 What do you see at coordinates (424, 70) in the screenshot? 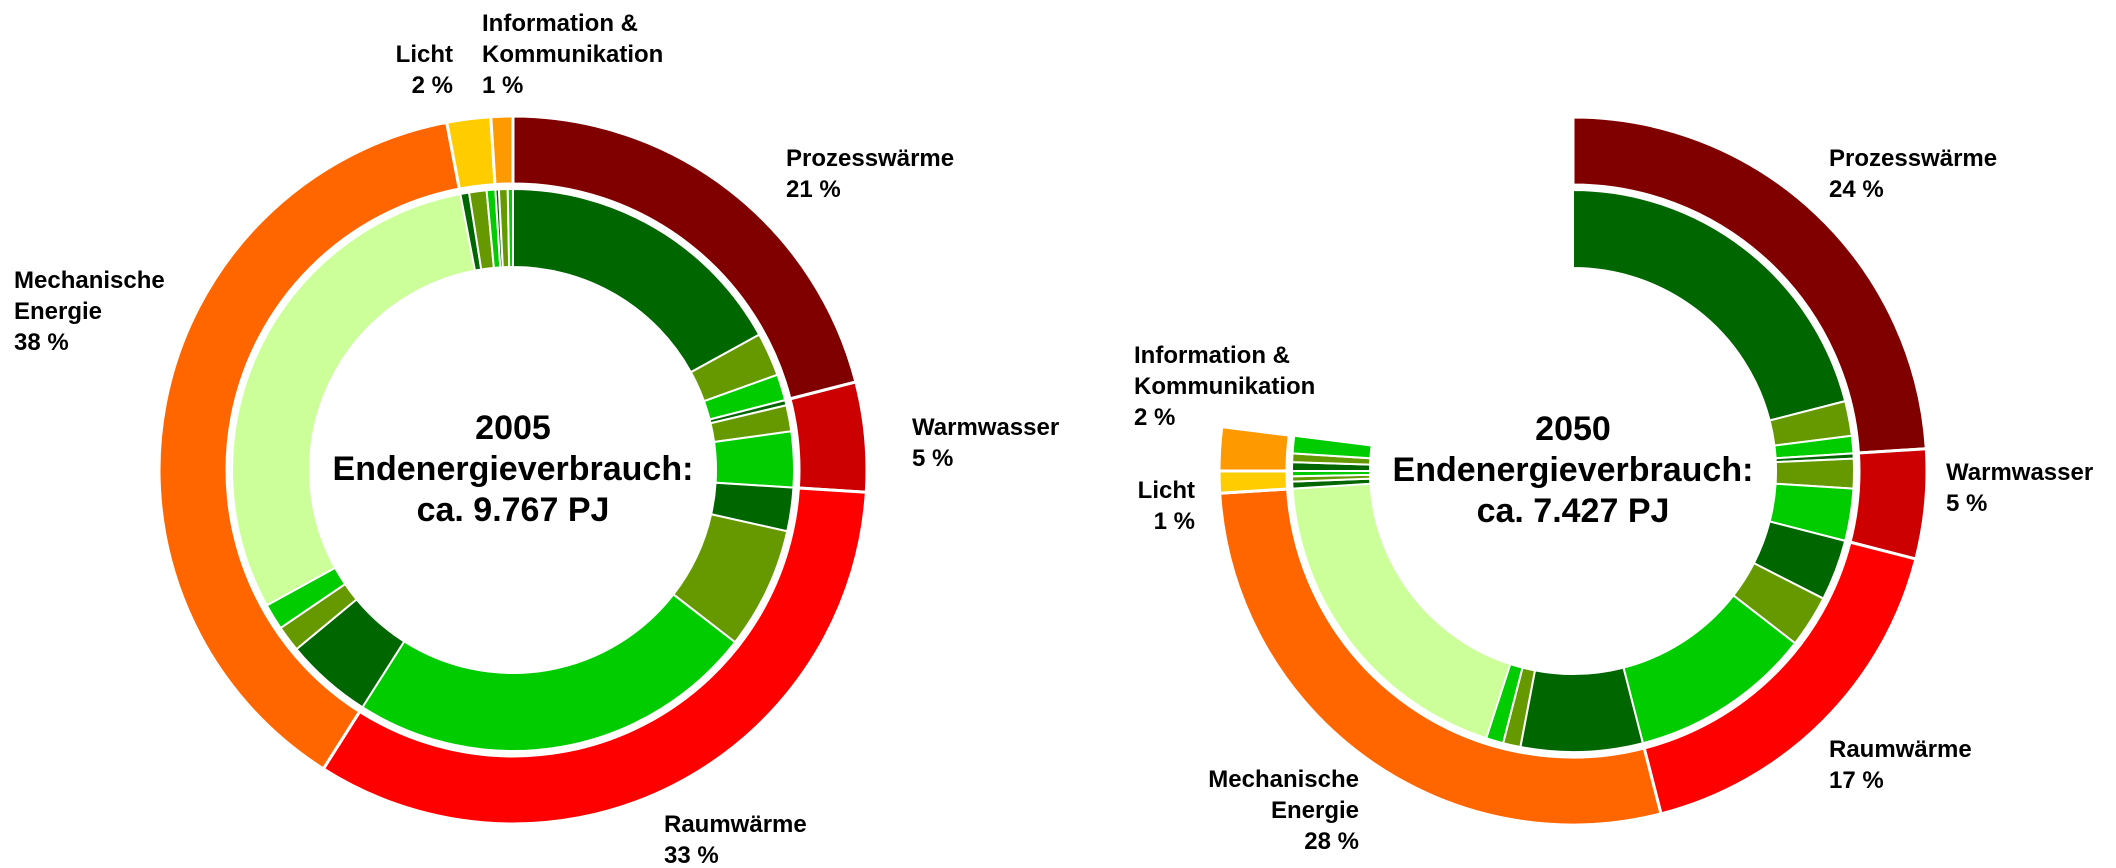
I see `segment-label: Licht 2 %` at bounding box center [424, 70].